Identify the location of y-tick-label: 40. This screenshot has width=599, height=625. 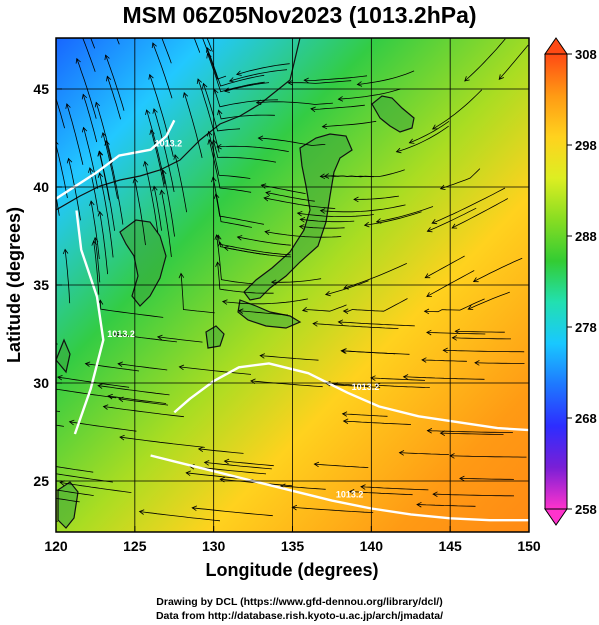
(41, 187).